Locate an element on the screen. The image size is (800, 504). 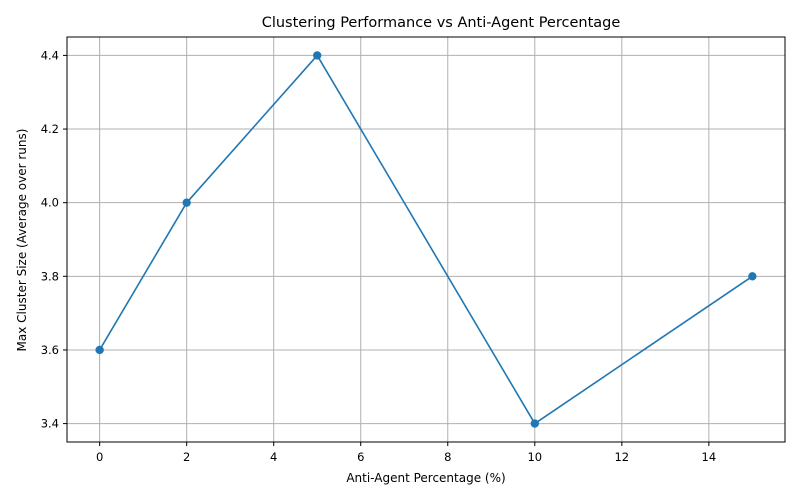
y-tick-label: 3.4 is located at coordinates (50, 424).